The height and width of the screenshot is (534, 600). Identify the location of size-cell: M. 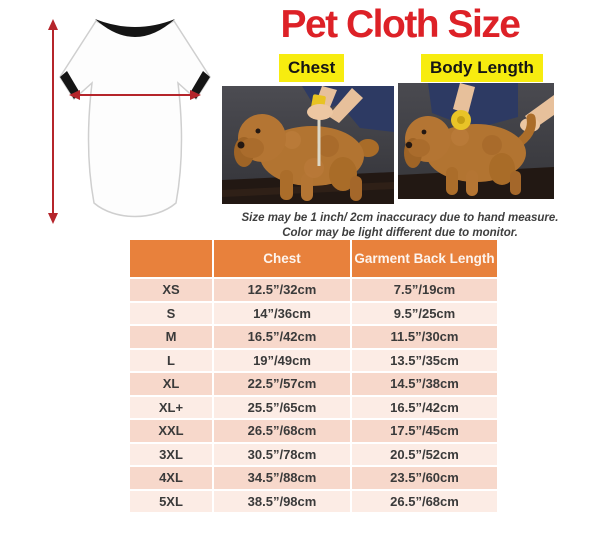
(171, 337).